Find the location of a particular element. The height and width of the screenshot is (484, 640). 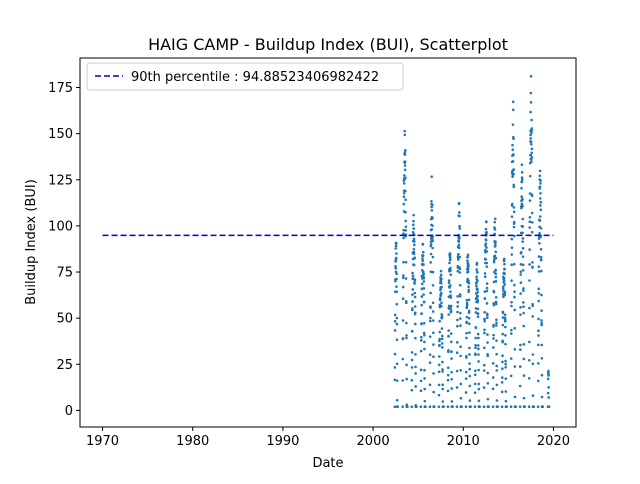

x-tick-label: 2010 is located at coordinates (463, 441).